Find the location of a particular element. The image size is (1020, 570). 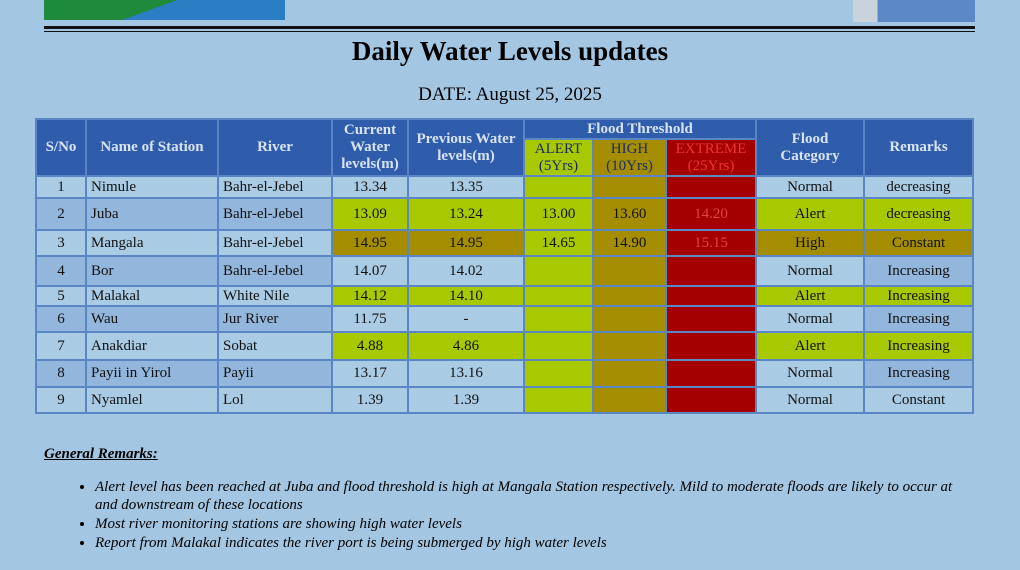

table-cell: Bor is located at coordinates (152, 271).